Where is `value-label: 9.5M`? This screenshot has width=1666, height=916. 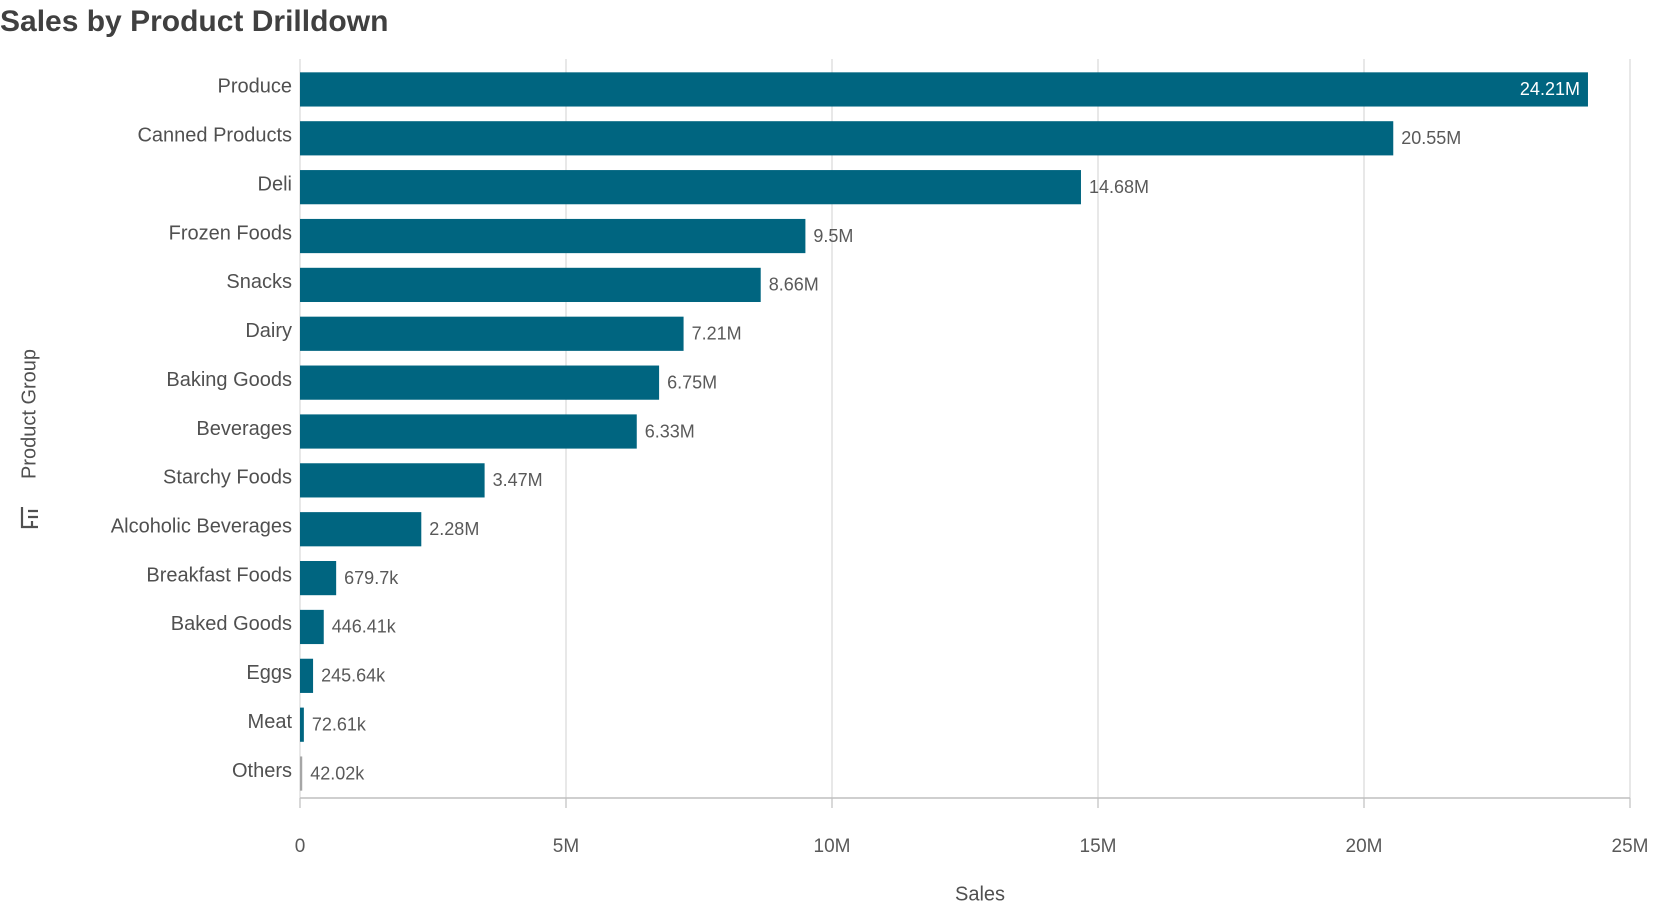 value-label: 9.5M is located at coordinates (833, 236).